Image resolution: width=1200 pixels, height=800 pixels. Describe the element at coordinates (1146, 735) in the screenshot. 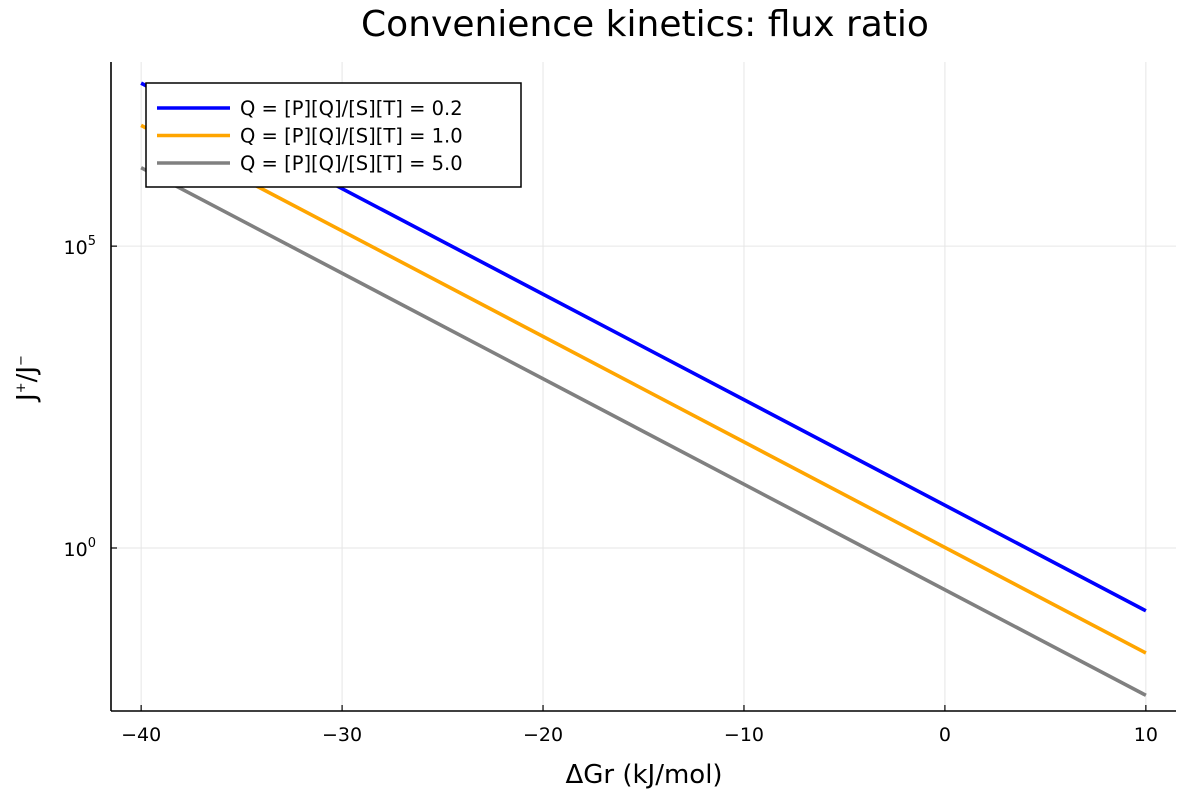

I see `x-tick-label: 10` at that location.